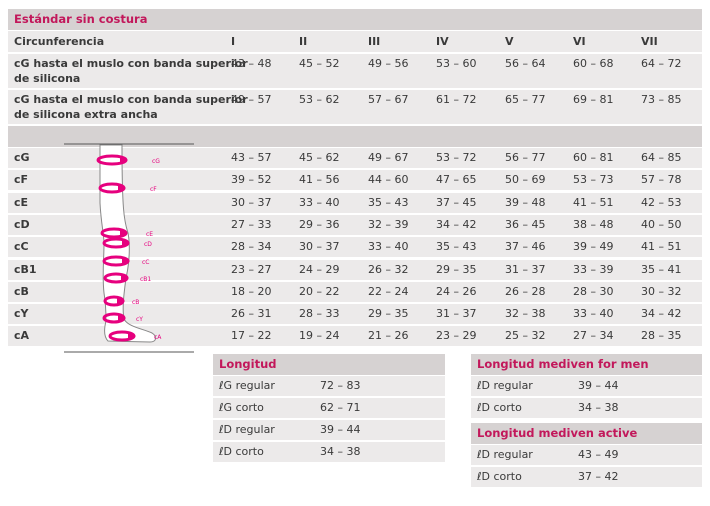 The image size is (710, 506). Describe the element at coordinates (661, 269) in the screenshot. I see `cell: 35 – 41` at that location.